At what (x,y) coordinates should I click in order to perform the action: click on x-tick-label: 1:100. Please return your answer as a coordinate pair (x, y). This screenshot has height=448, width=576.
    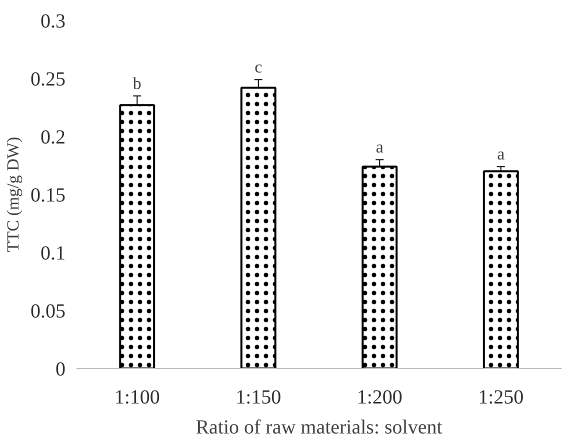
    Looking at the image, I should click on (137, 397).